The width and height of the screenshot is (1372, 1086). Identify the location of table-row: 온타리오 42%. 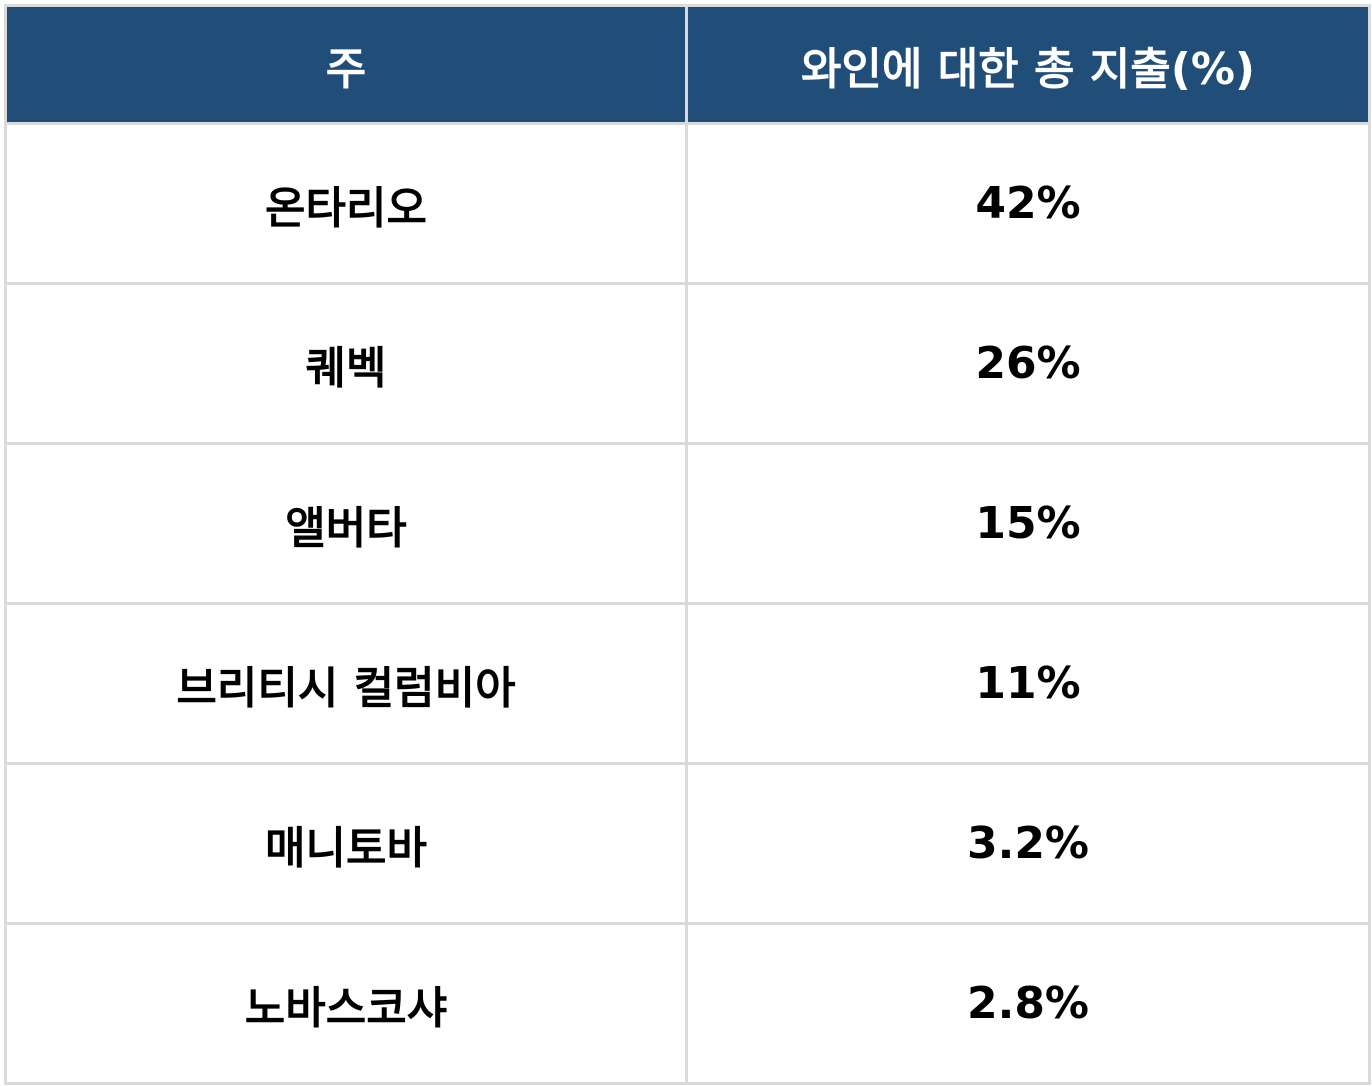
(687, 203).